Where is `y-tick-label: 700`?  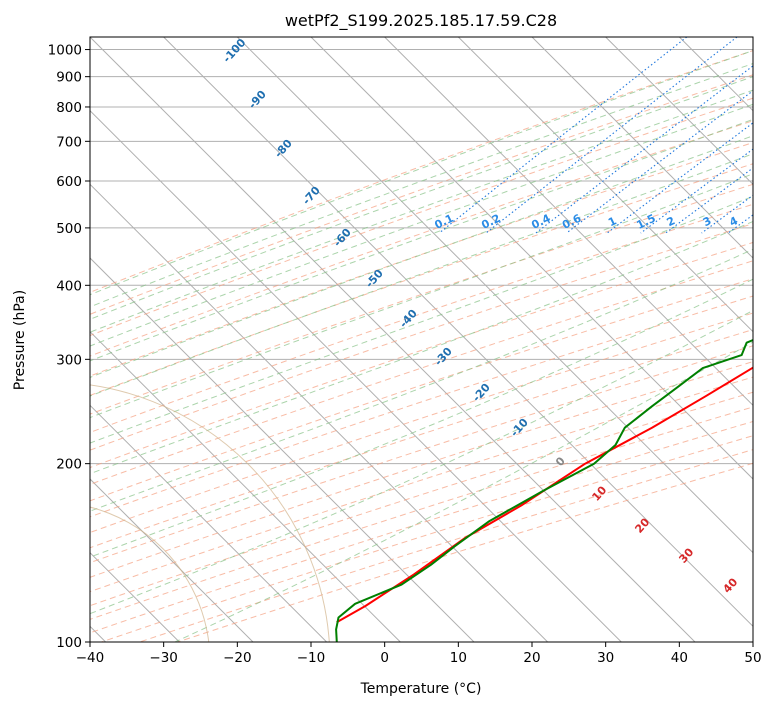
y-tick-label: 700 is located at coordinates (69, 142).